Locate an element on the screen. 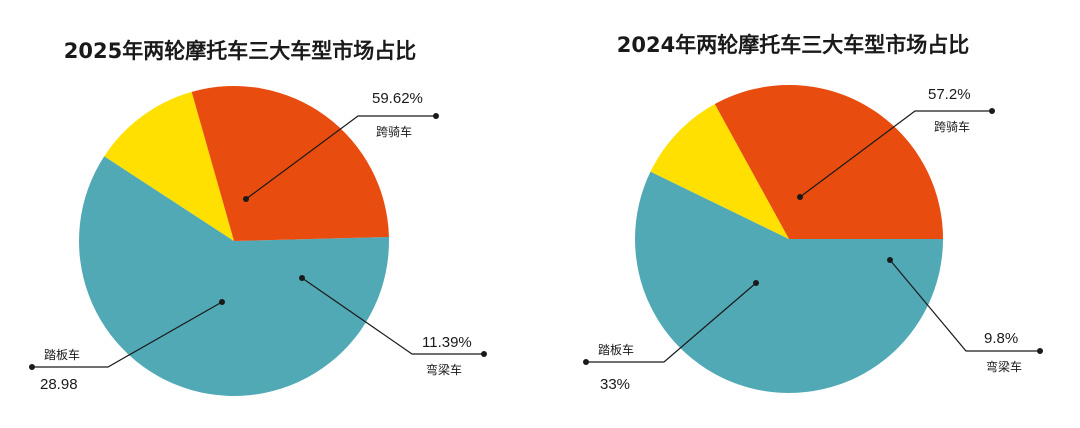  leader-2025-kuaqi is located at coordinates (340, 157).